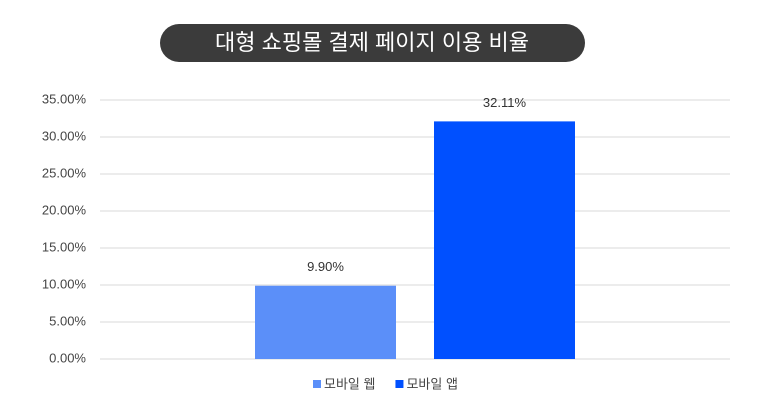  Describe the element at coordinates (64, 209) in the screenshot. I see `y-tick-label: 20.00%` at that location.